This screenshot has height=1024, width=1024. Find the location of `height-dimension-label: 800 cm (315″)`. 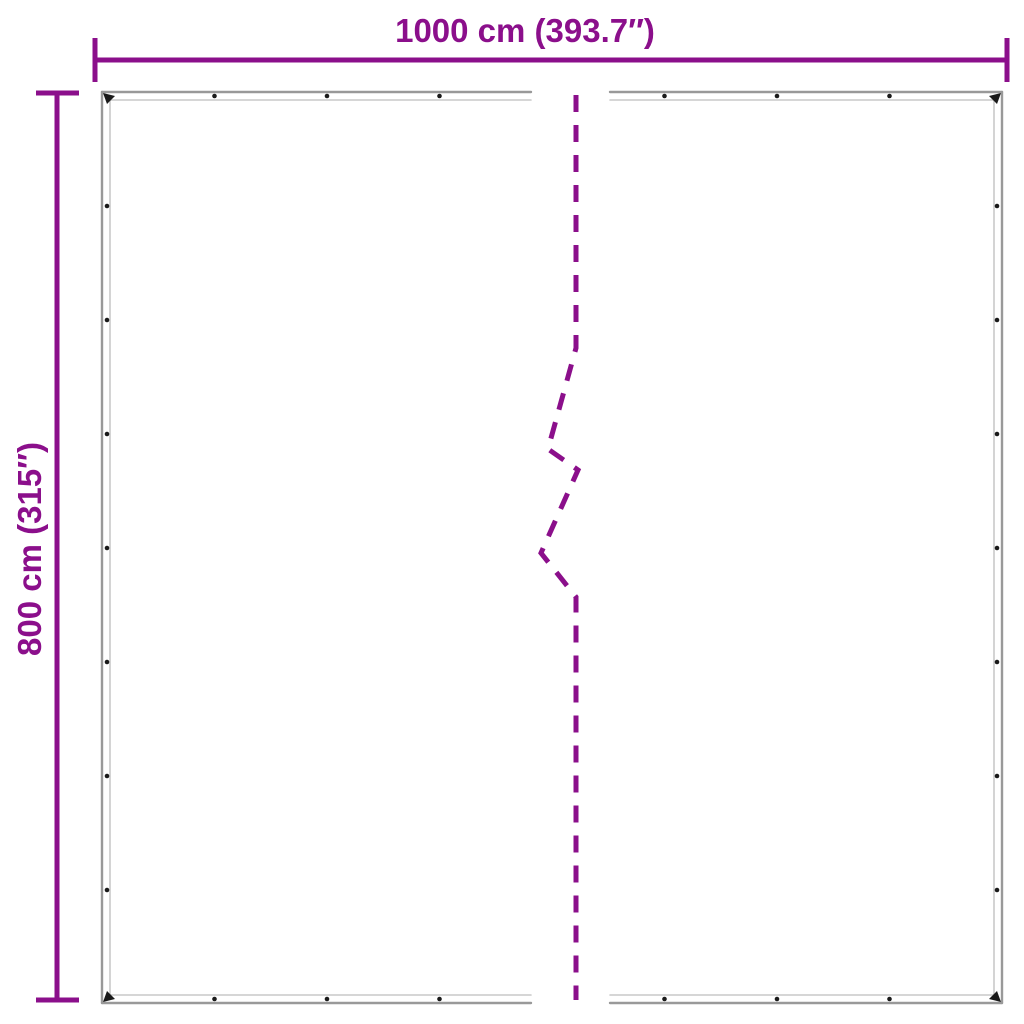

height-dimension-label: 800 cm (315″) is located at coordinates (29, 549).